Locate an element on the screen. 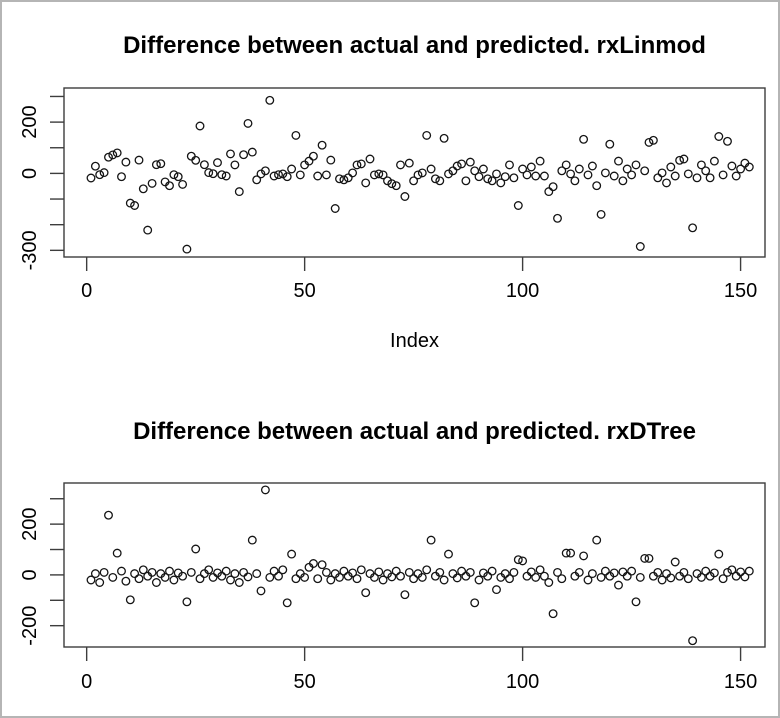 This screenshot has height=718, width=780. x-axis-tick-label: 0 is located at coordinates (86, 291).